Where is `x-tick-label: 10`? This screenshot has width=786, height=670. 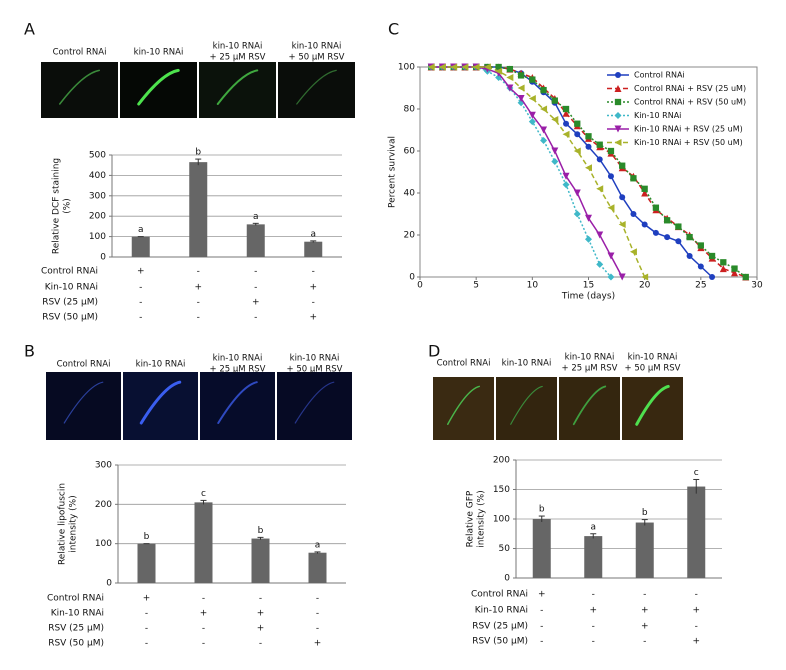 x-tick-label: 10 is located at coordinates (533, 286).